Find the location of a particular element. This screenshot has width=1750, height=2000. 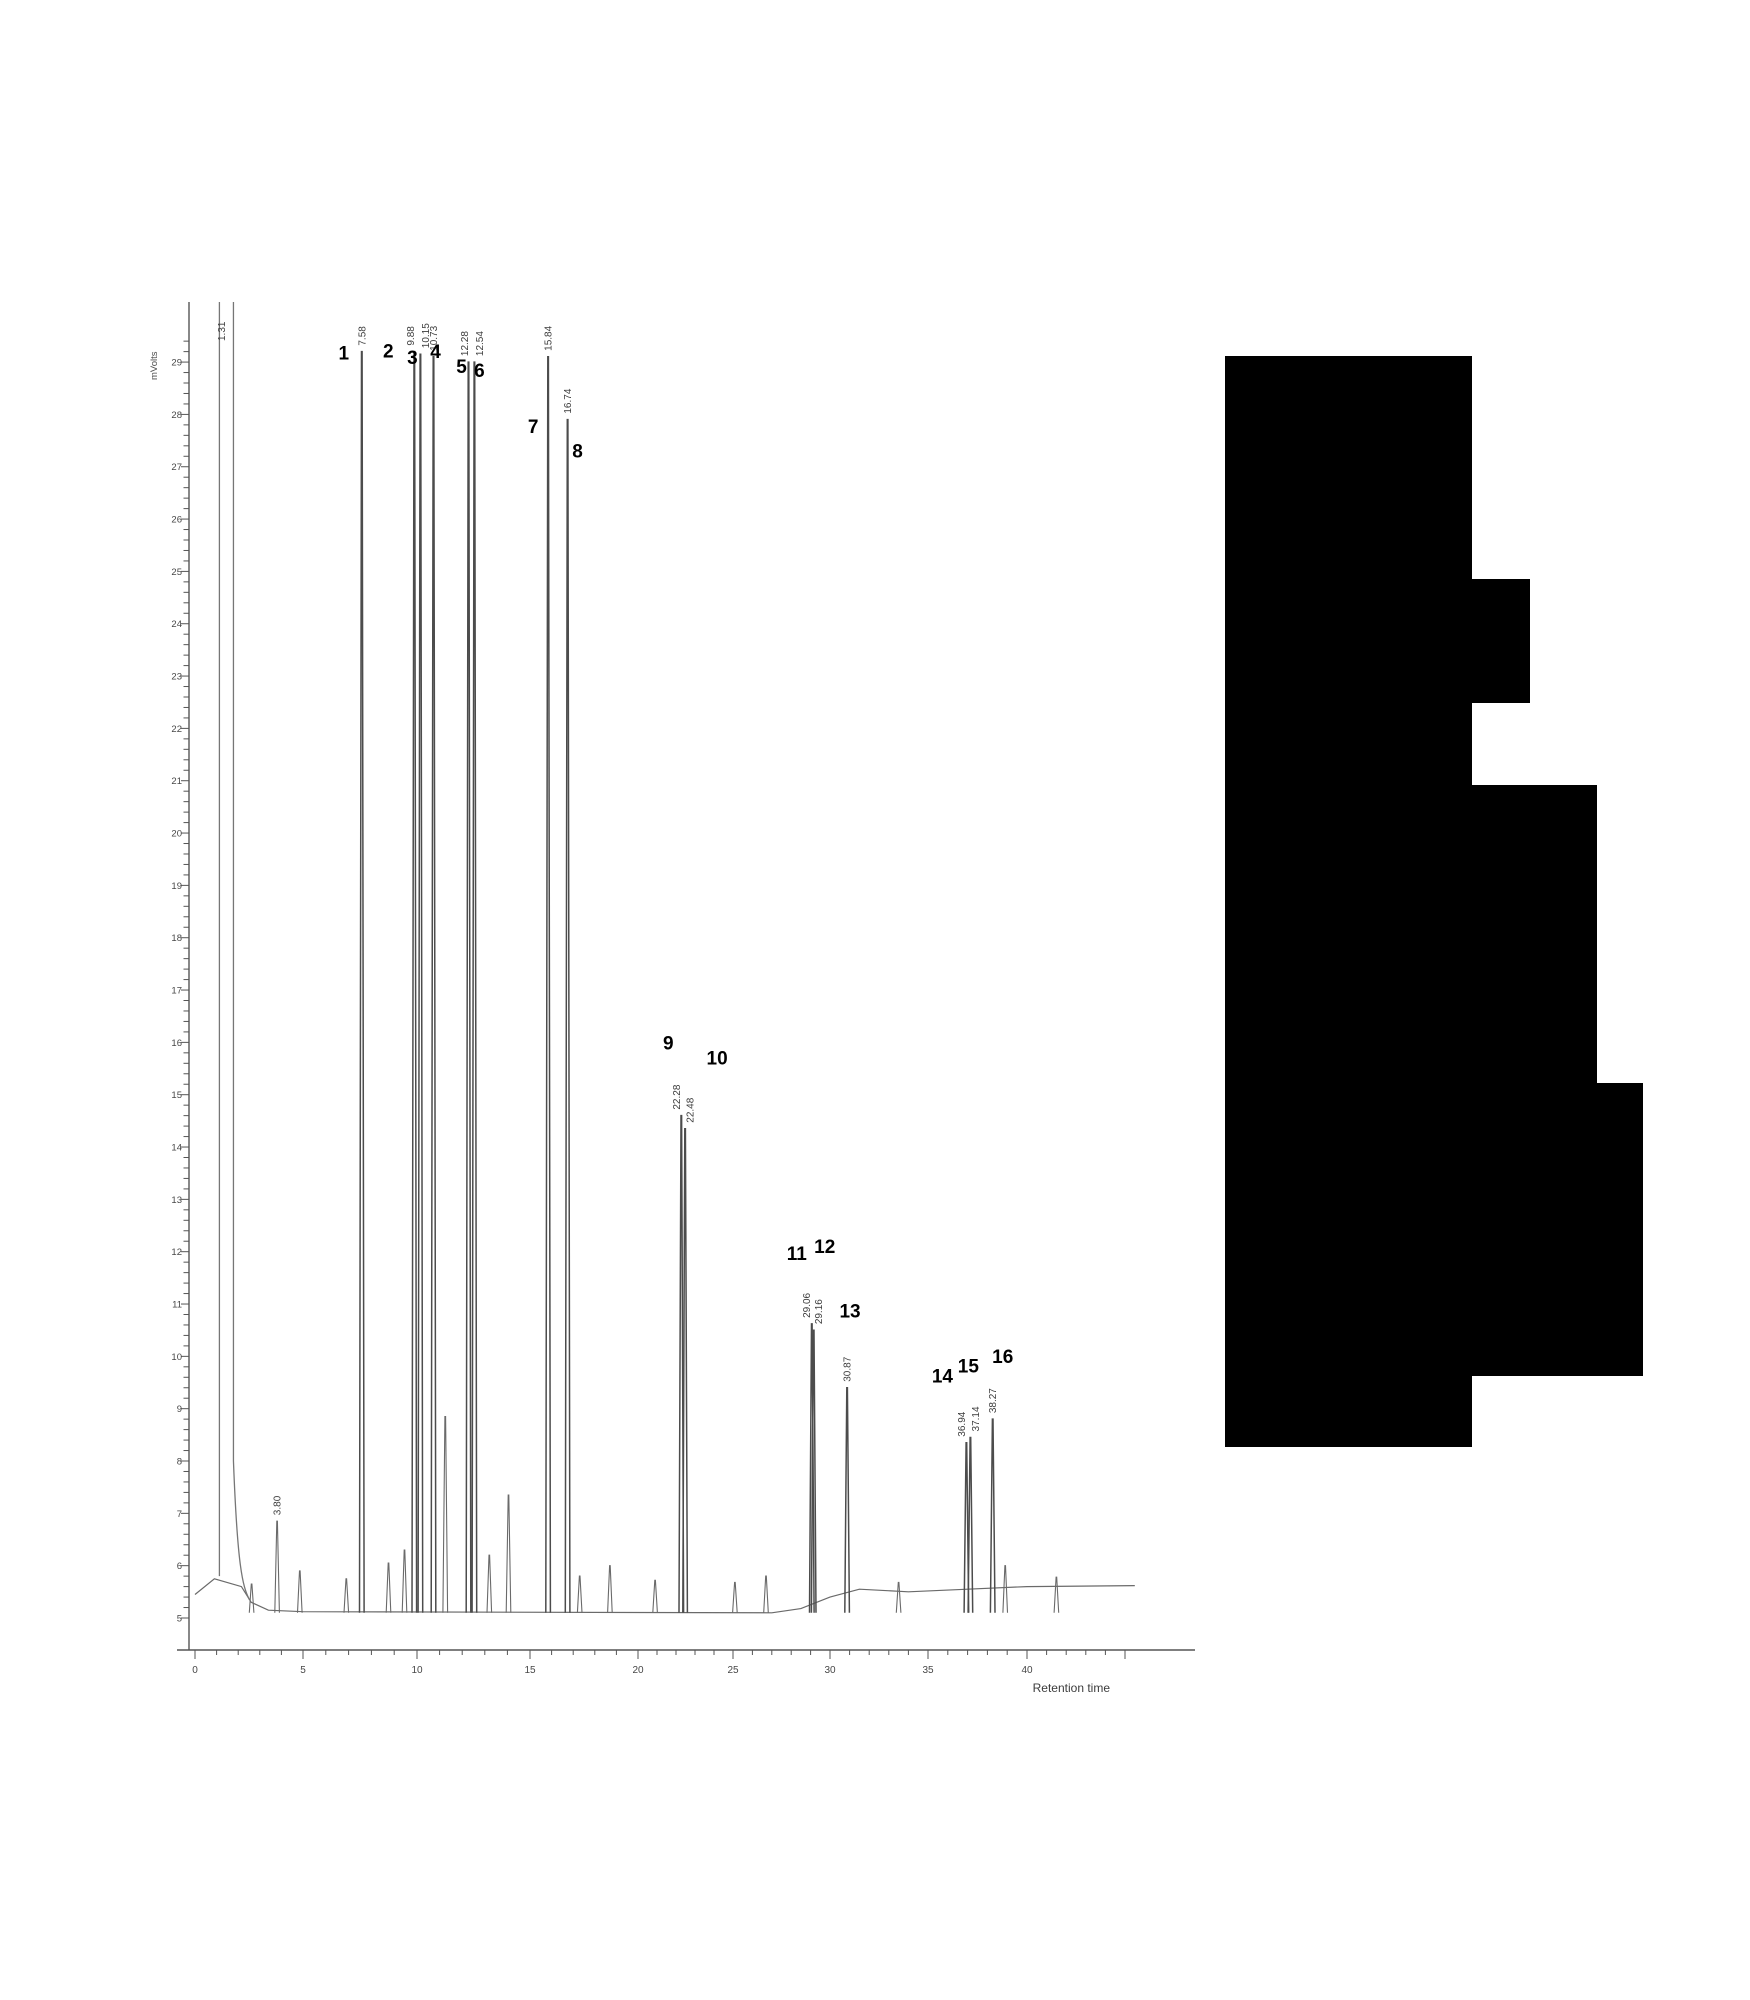

x-axis-title: Retention time is located at coordinates (1072, 1688).